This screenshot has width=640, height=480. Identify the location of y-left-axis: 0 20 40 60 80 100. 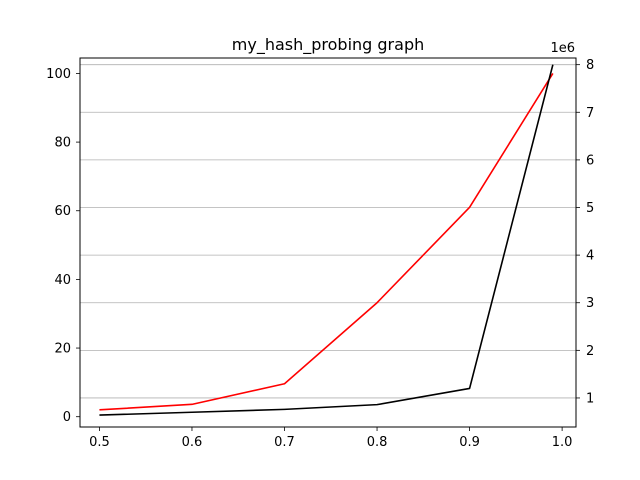
(63, 246).